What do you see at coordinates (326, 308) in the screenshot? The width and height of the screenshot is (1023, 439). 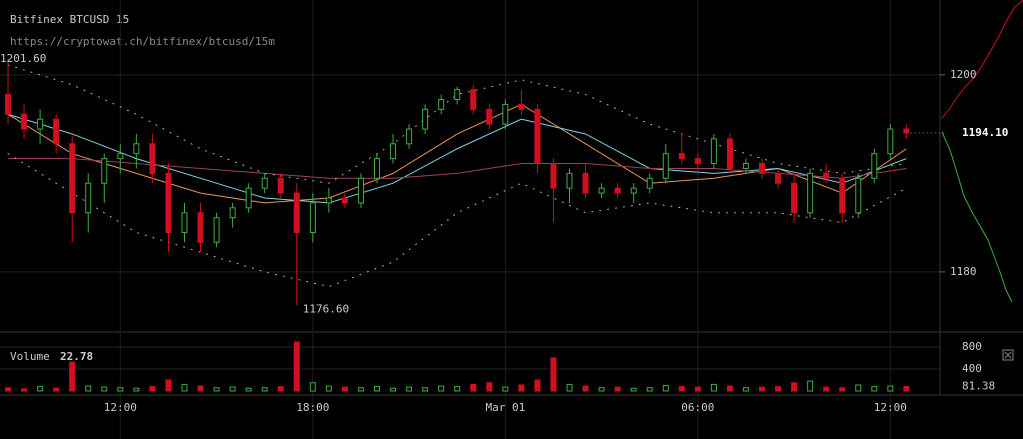 I see `low-label: 1176.60` at bounding box center [326, 308].